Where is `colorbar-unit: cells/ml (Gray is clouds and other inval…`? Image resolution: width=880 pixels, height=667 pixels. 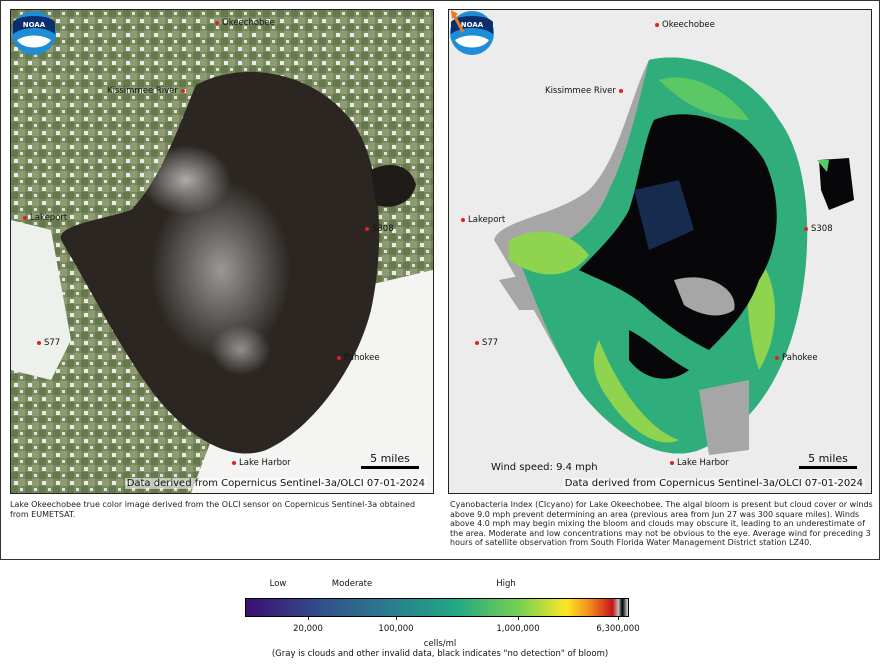 colorbar-unit: cells/ml (Gray is clouds and other inval… is located at coordinates (440, 649).